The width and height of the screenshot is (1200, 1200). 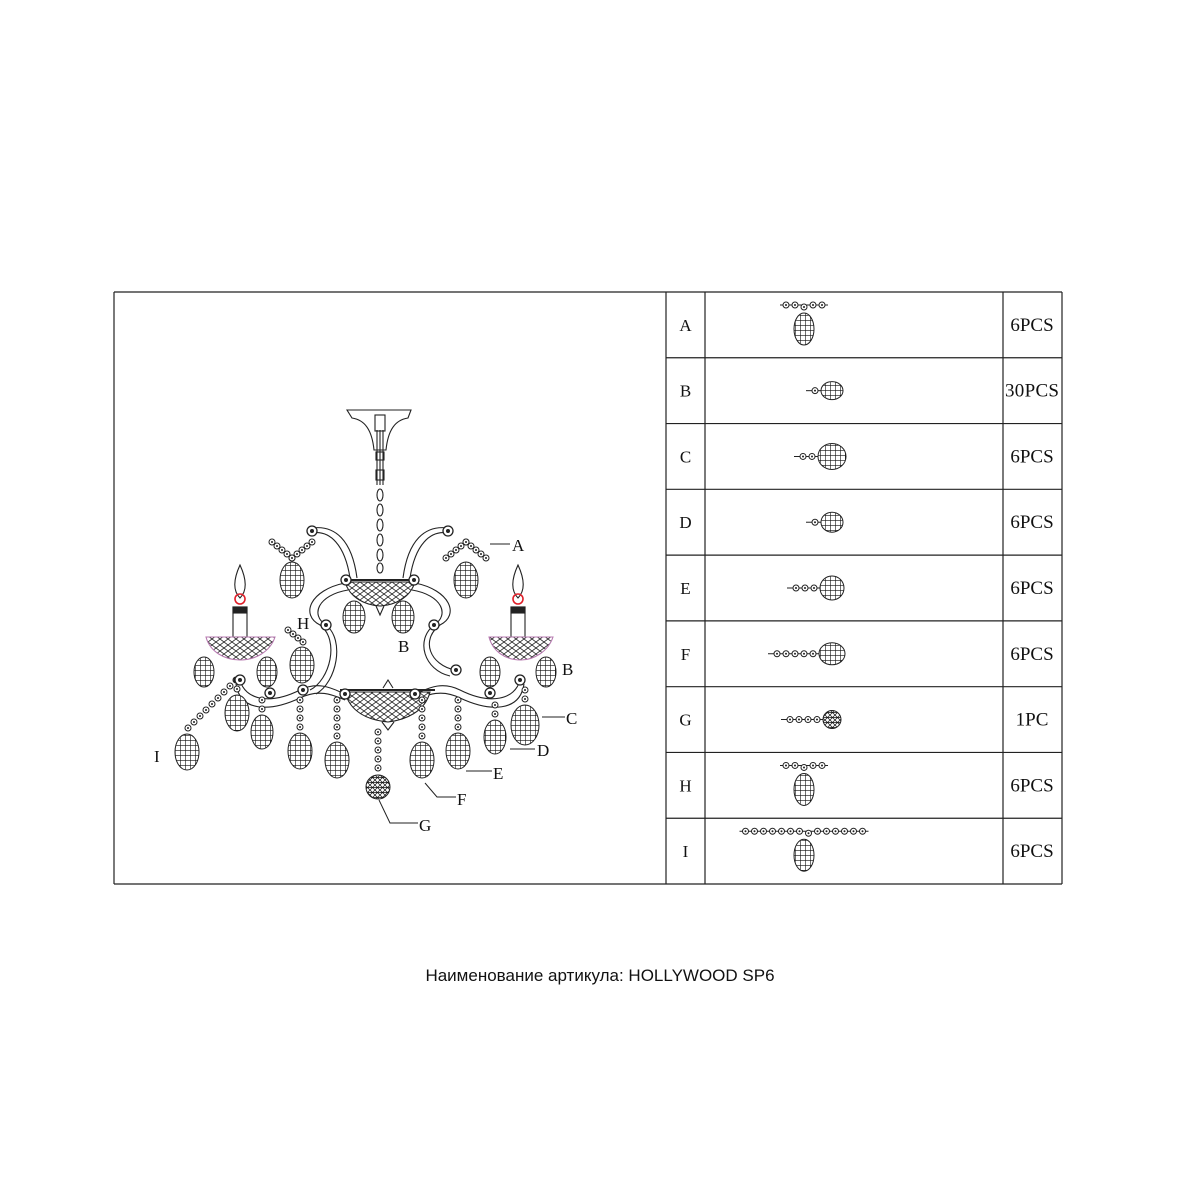 What do you see at coordinates (521, 612) in the screenshot?
I see `candle-right` at bounding box center [521, 612].